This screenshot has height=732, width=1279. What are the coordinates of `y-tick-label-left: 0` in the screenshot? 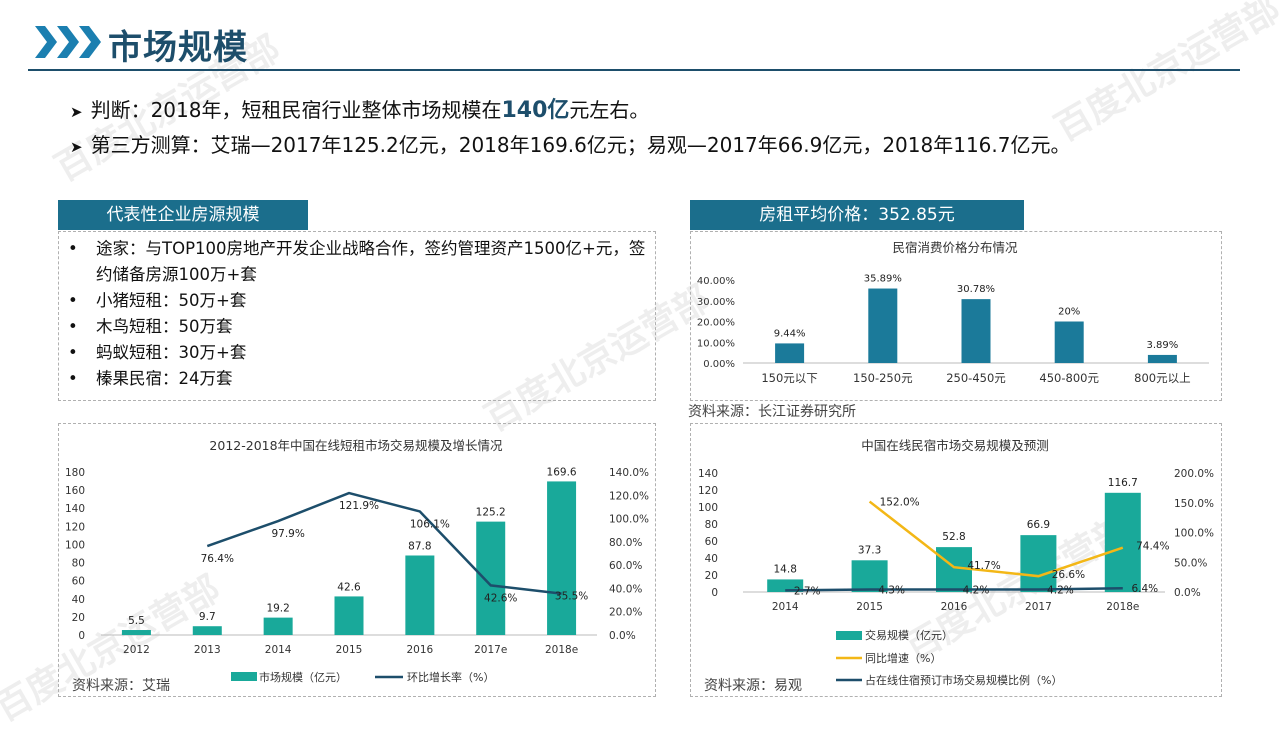 It's located at (81, 636).